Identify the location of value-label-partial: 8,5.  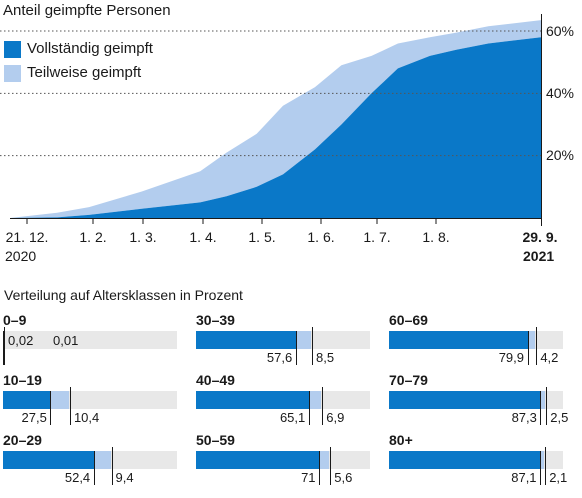
(325, 357).